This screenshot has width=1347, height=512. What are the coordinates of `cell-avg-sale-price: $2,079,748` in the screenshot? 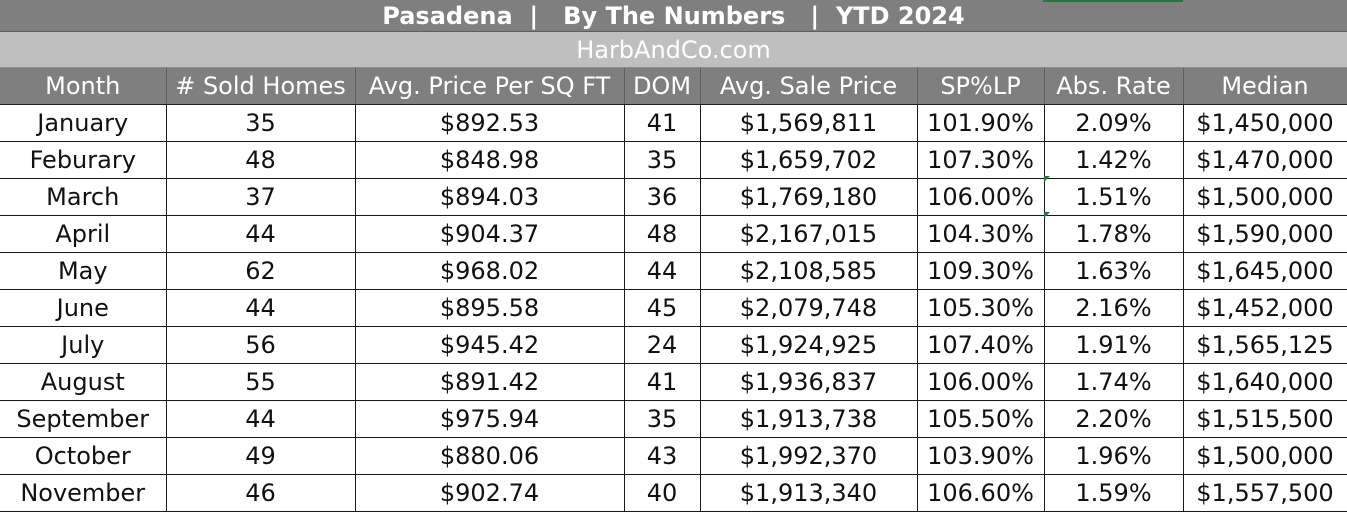 It's located at (808, 308).